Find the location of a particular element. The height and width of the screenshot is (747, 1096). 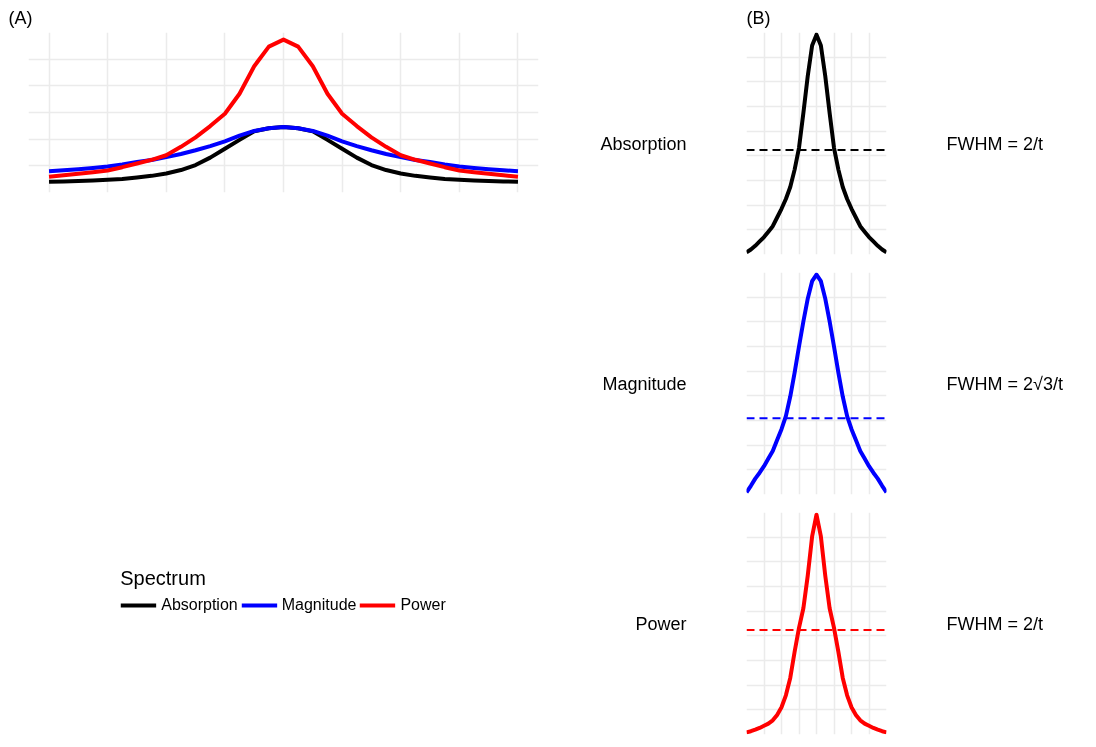

text: Magnitude is located at coordinates (644, 383).